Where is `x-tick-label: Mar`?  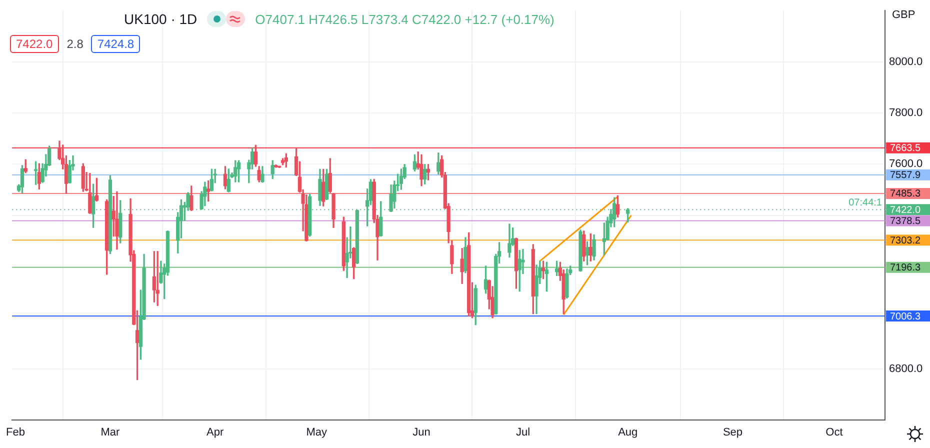
x-tick-label: Mar is located at coordinates (110, 432).